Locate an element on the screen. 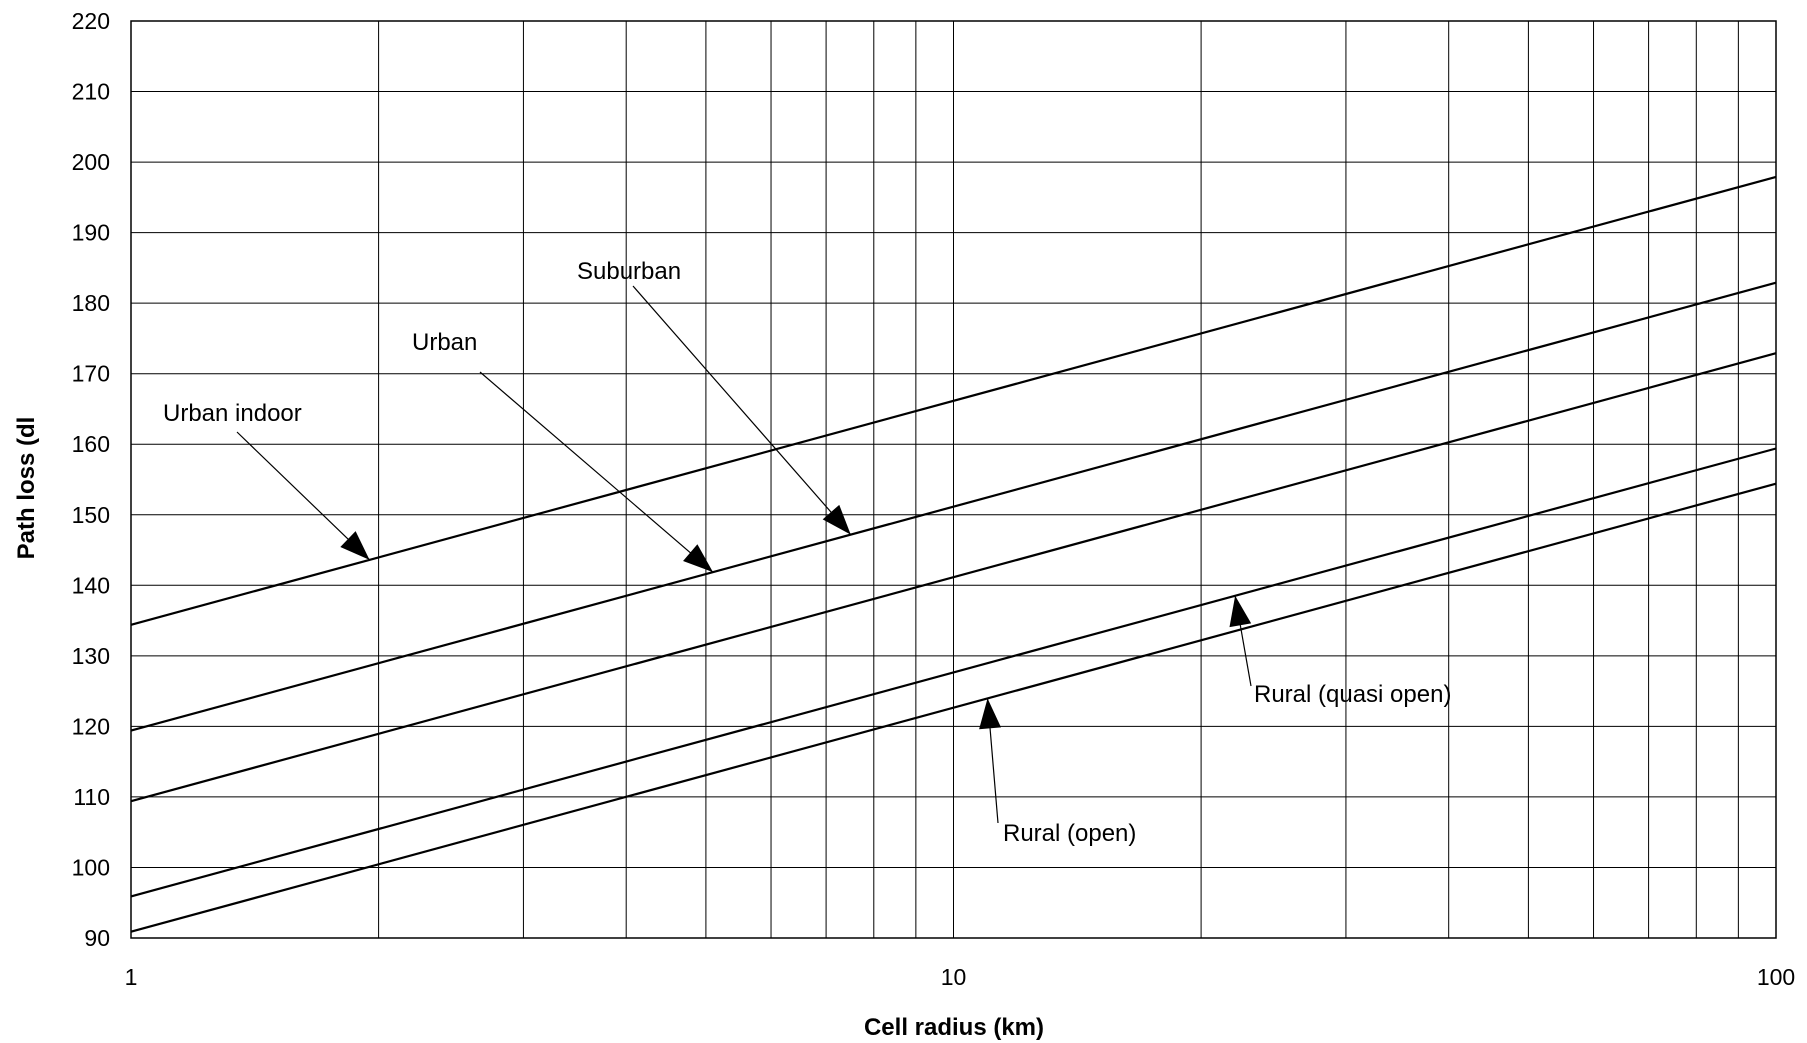 The image size is (1807, 1043). annotation-label: Suburban is located at coordinates (629, 271).